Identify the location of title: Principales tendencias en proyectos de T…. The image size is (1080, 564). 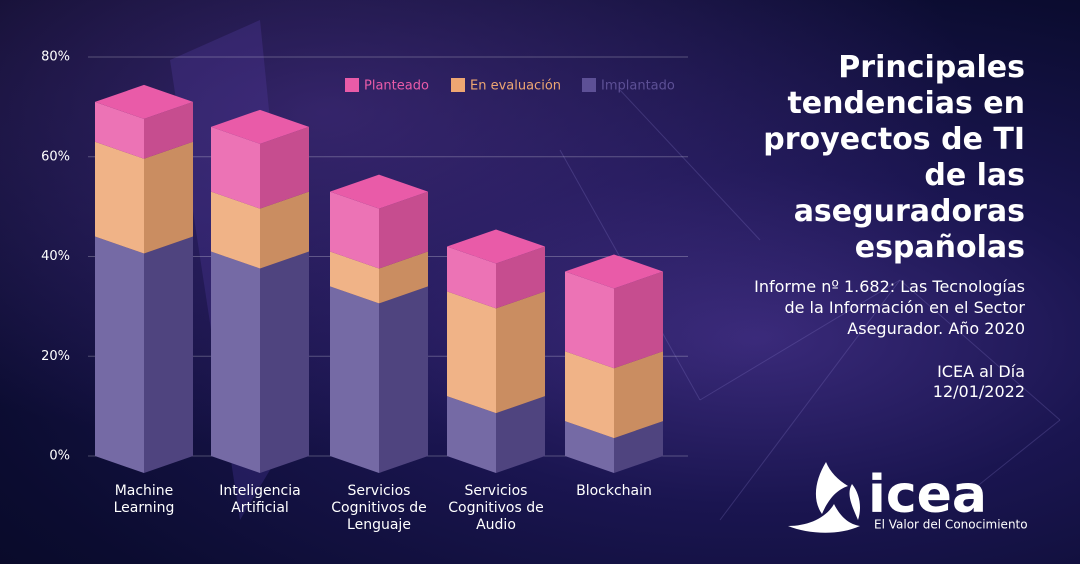
(894, 157).